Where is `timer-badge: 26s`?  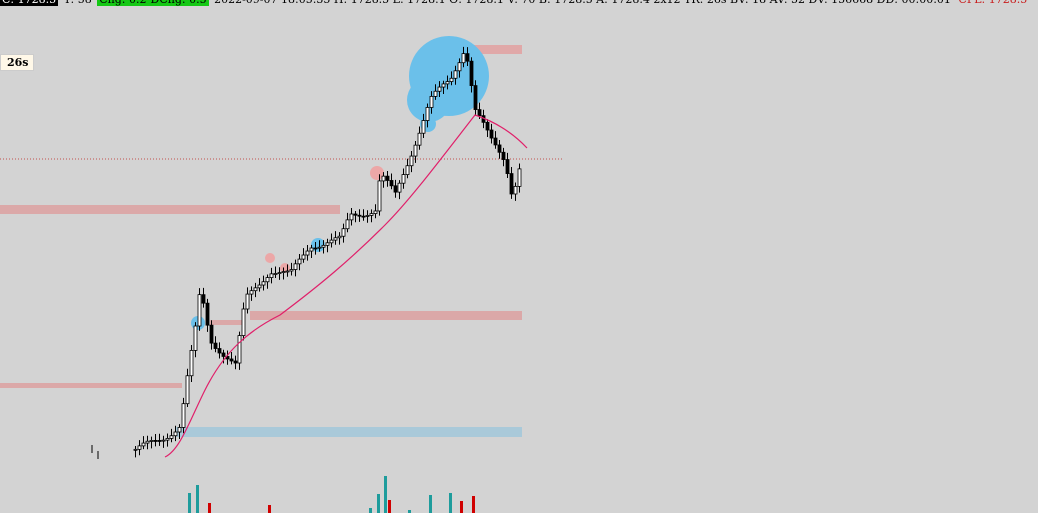 timer-badge: 26s is located at coordinates (17, 62).